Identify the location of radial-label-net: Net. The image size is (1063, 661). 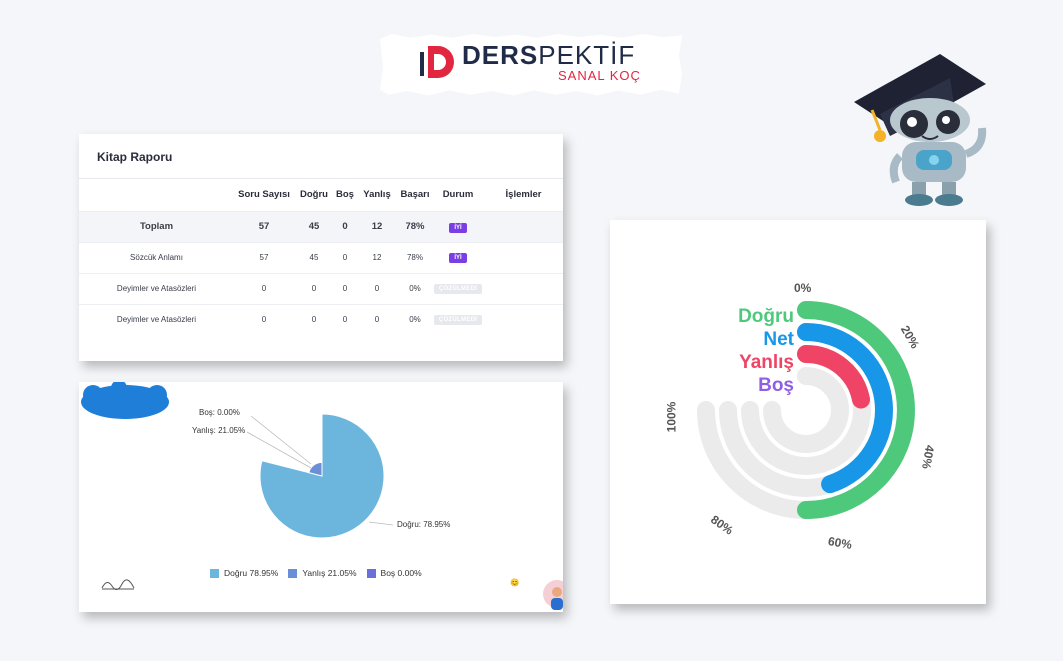
(778, 339).